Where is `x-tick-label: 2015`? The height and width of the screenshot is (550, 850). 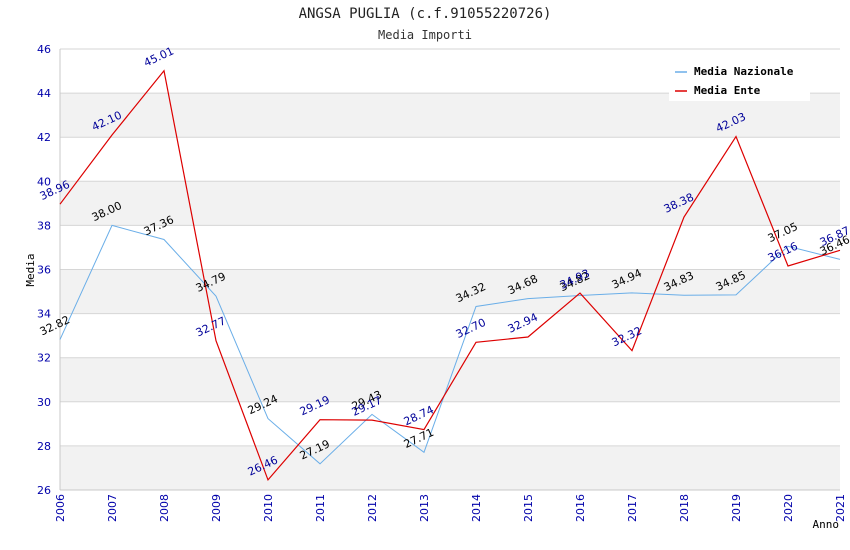 x-tick-label: 2015 is located at coordinates (528, 508).